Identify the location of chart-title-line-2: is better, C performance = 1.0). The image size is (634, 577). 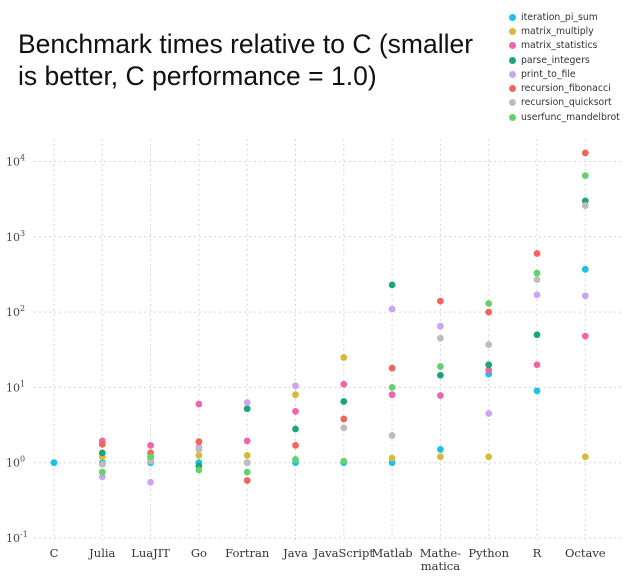
(197, 76).